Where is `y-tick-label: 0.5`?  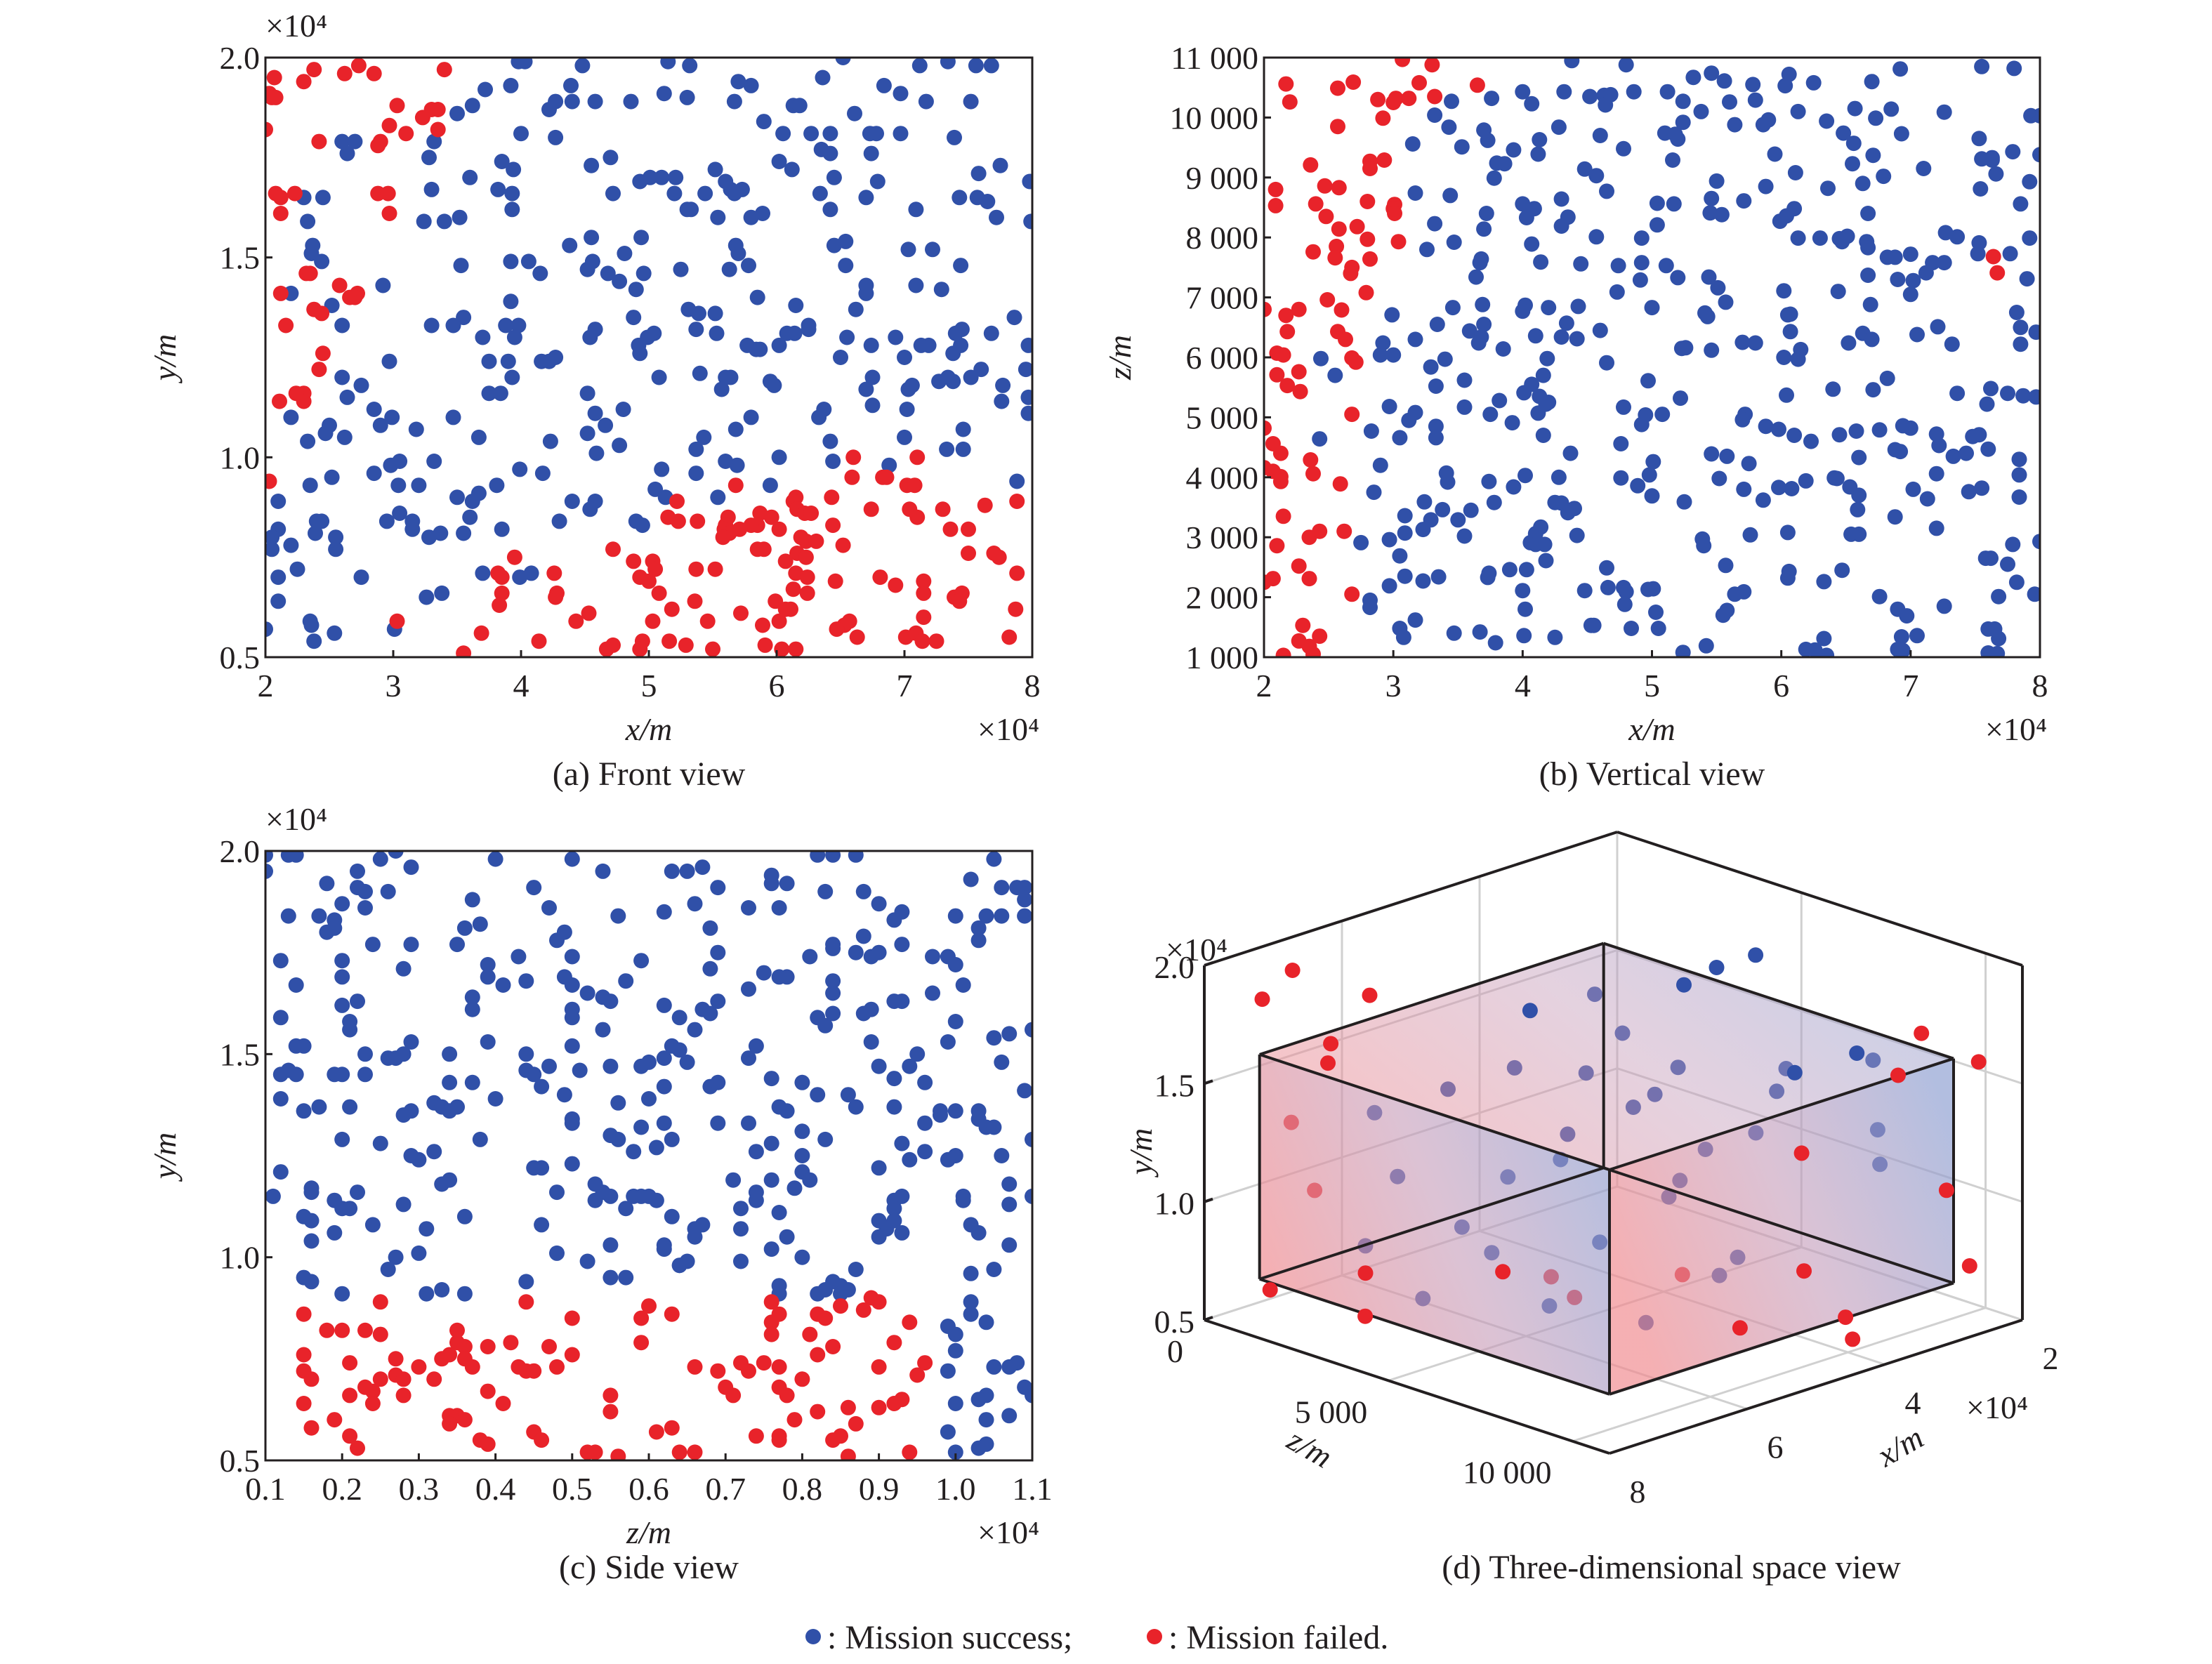 y-tick-label: 0.5 is located at coordinates (1174, 1322).